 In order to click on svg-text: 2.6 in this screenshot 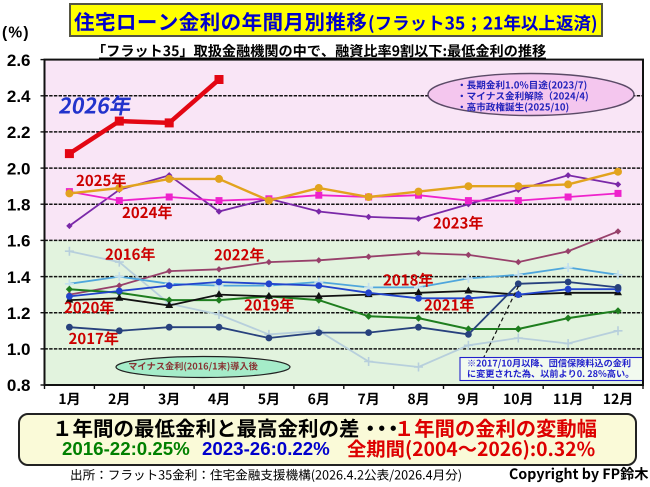, I will do `click(19, 60)`.